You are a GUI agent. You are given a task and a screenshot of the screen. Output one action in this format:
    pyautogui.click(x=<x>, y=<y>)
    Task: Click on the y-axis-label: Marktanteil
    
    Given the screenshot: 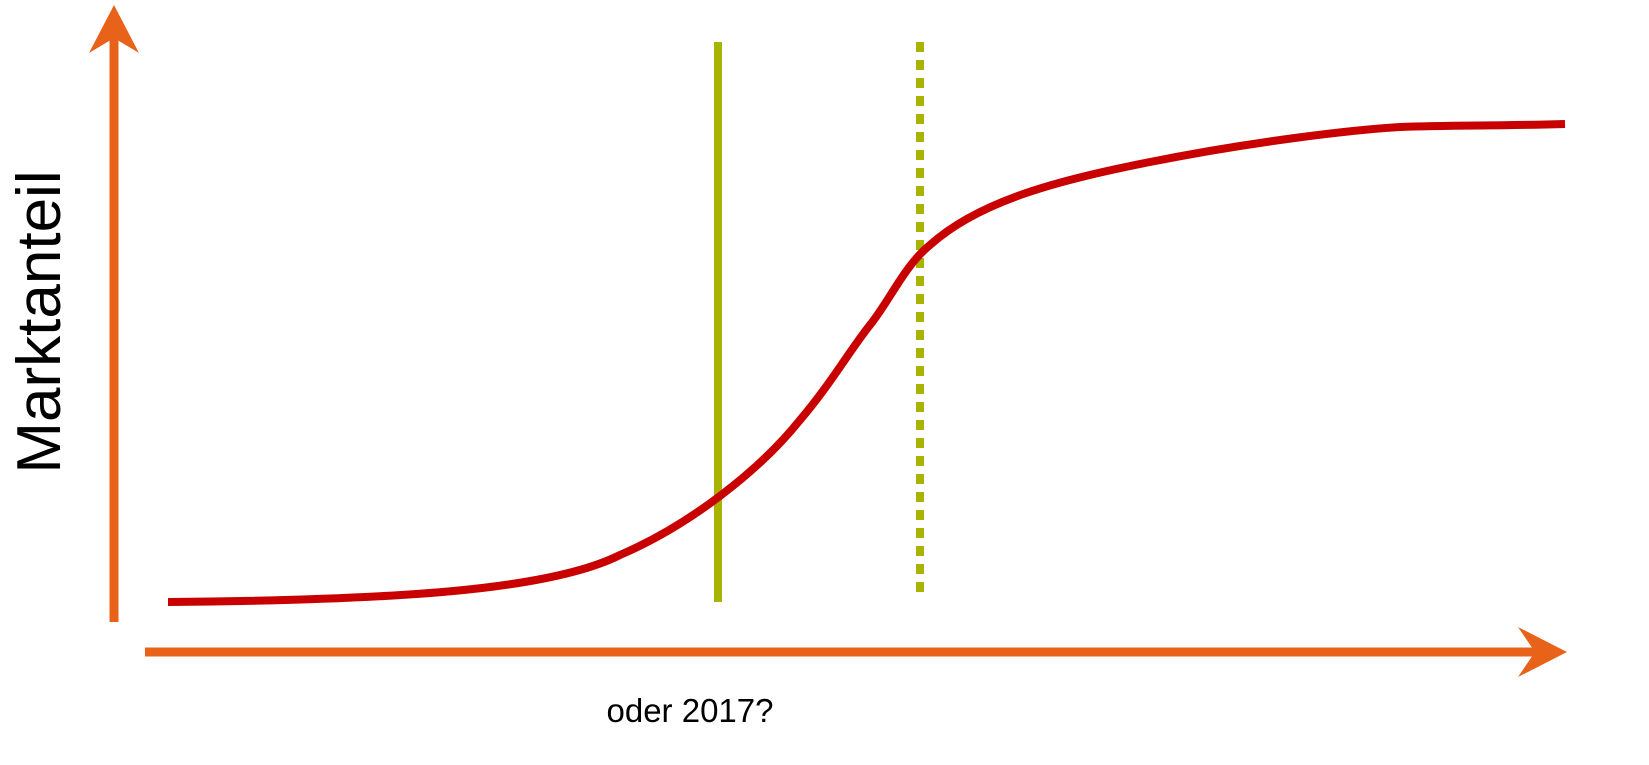 What is the action you would take?
    pyautogui.click(x=39, y=321)
    